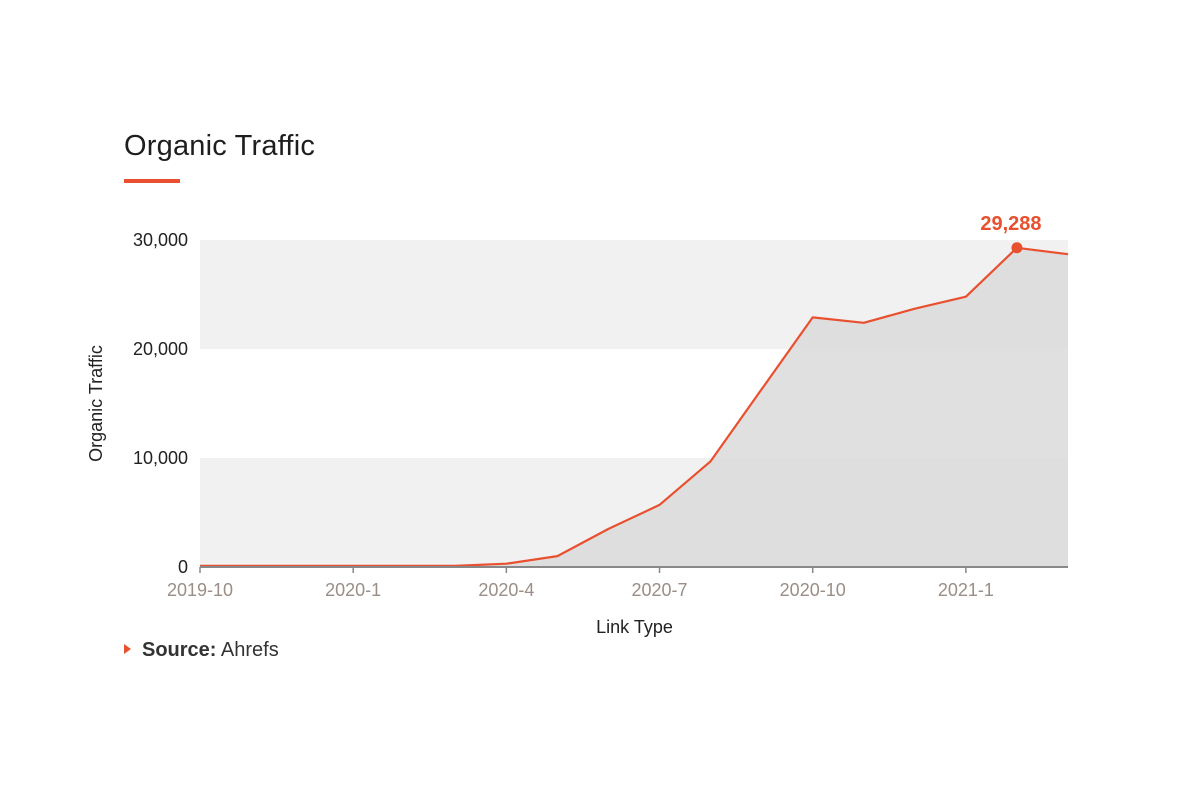  I want to click on highlight-label: 29,288, so click(1010, 224).